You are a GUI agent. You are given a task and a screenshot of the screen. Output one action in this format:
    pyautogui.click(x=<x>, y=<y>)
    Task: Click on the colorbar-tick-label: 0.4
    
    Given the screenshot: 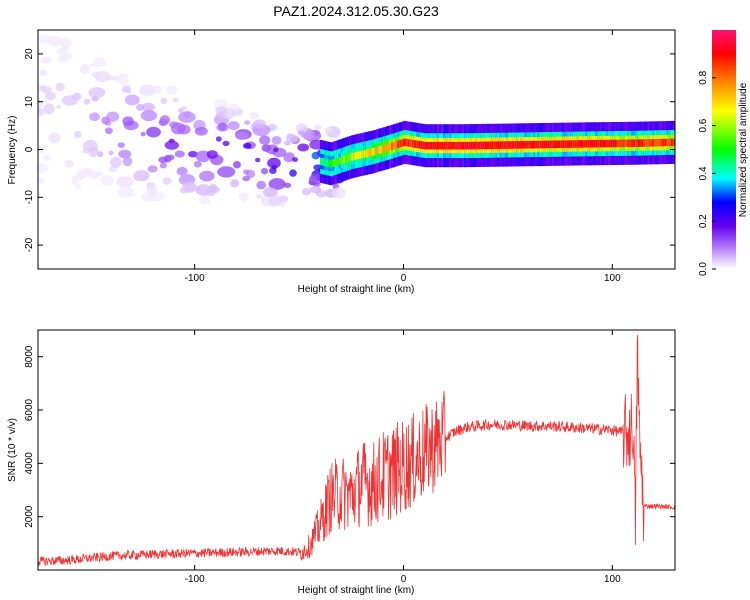 What is the action you would take?
    pyautogui.click(x=703, y=173)
    